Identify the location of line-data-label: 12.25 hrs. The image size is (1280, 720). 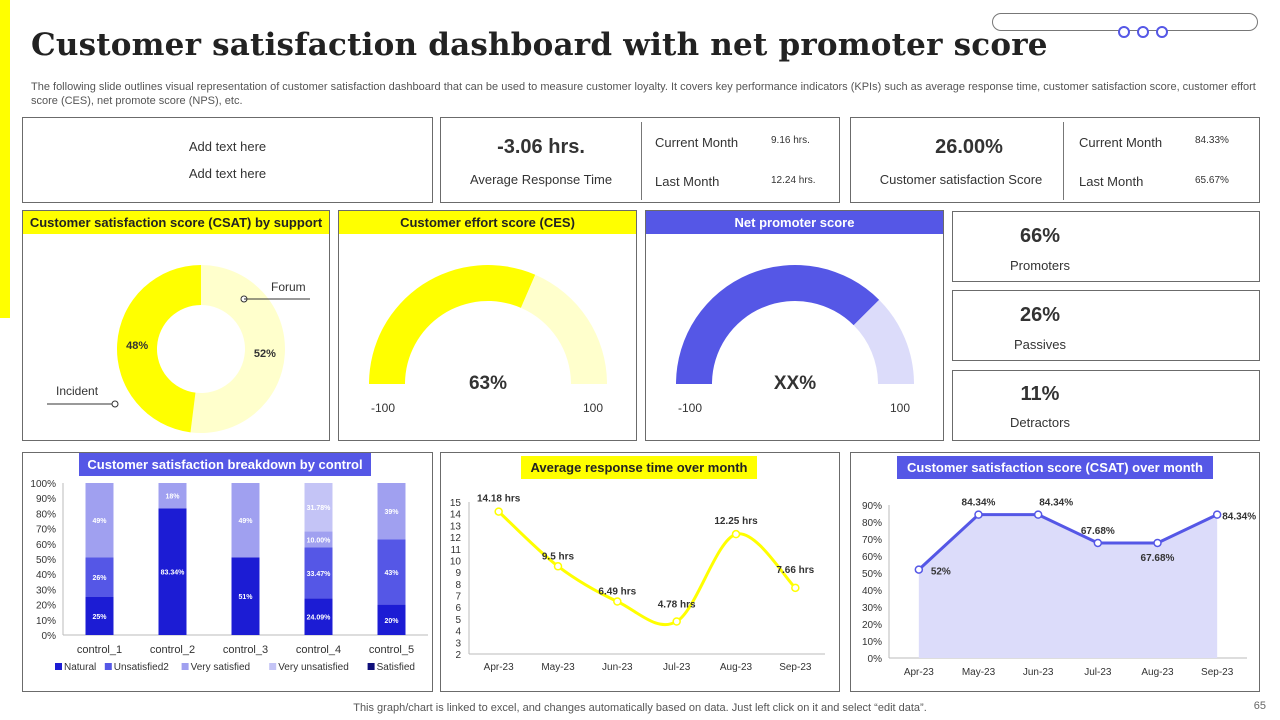
(736, 521).